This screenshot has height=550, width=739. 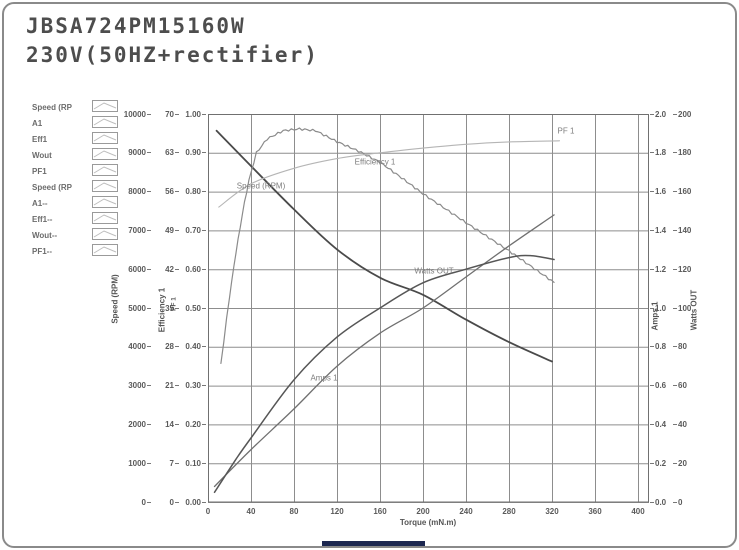 What do you see at coordinates (193, 269) in the screenshot?
I see `ytick-pf: 0.60` at bounding box center [193, 269].